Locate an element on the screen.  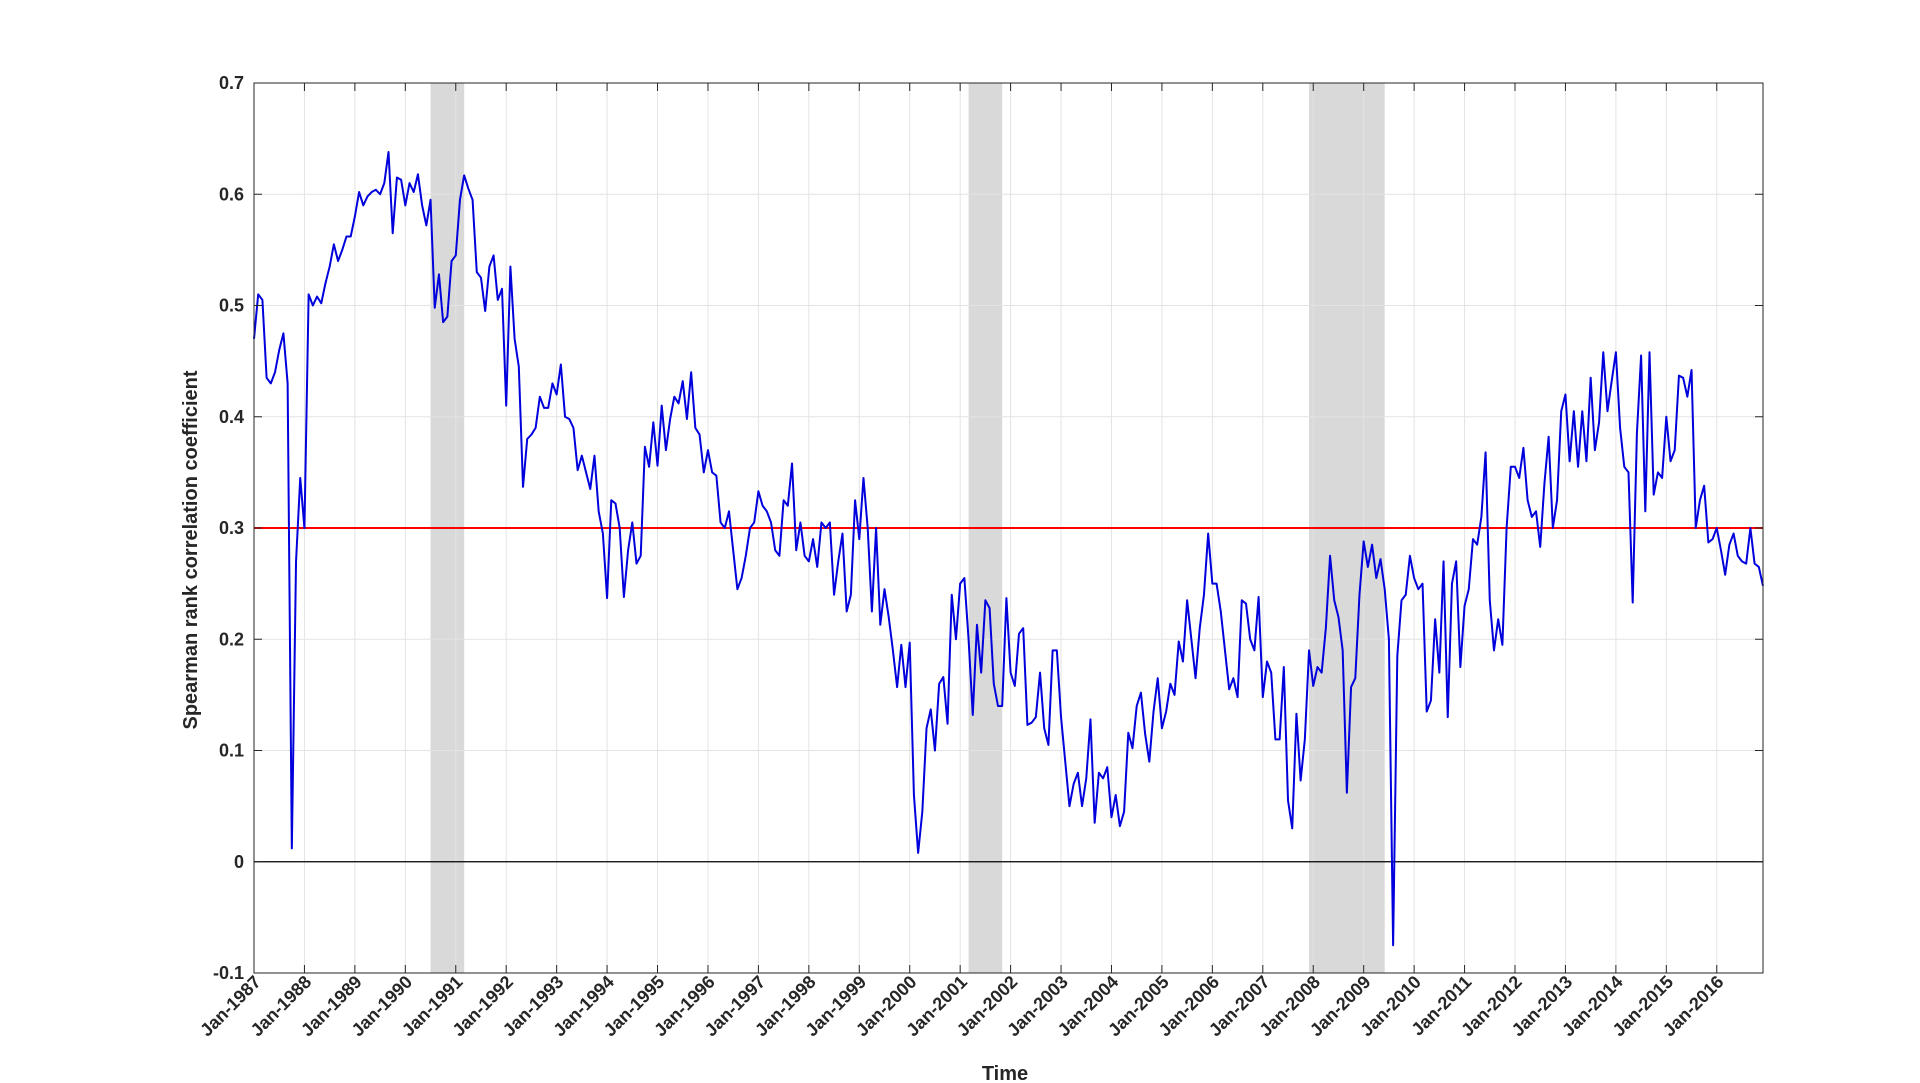
y-tick-label-6: 0.5 is located at coordinates (231, 306).